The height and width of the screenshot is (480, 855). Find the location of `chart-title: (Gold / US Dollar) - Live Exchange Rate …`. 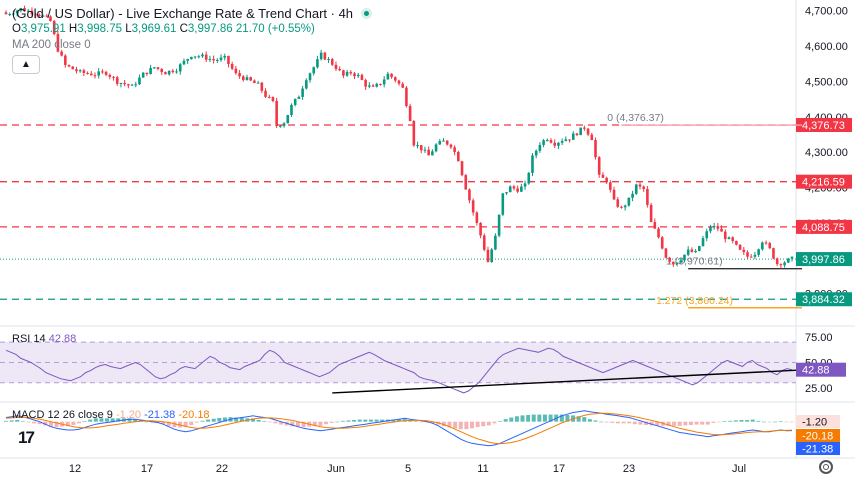

chart-title: (Gold / US Dollar) - Live Exchange Rate … is located at coordinates (192, 13).